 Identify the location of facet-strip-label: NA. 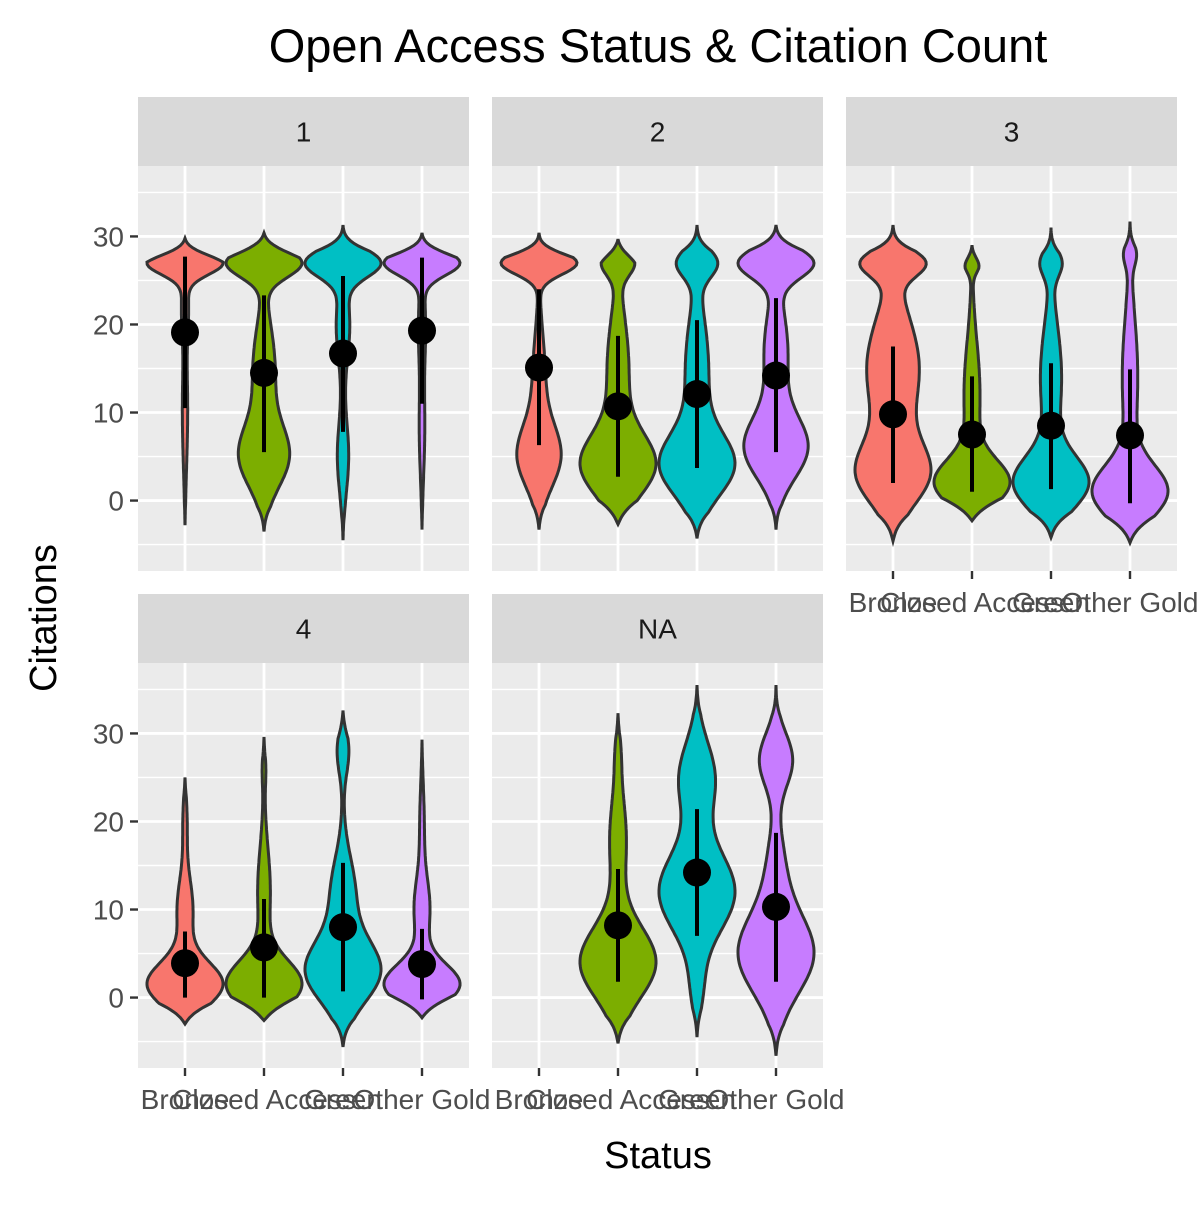
(657, 629).